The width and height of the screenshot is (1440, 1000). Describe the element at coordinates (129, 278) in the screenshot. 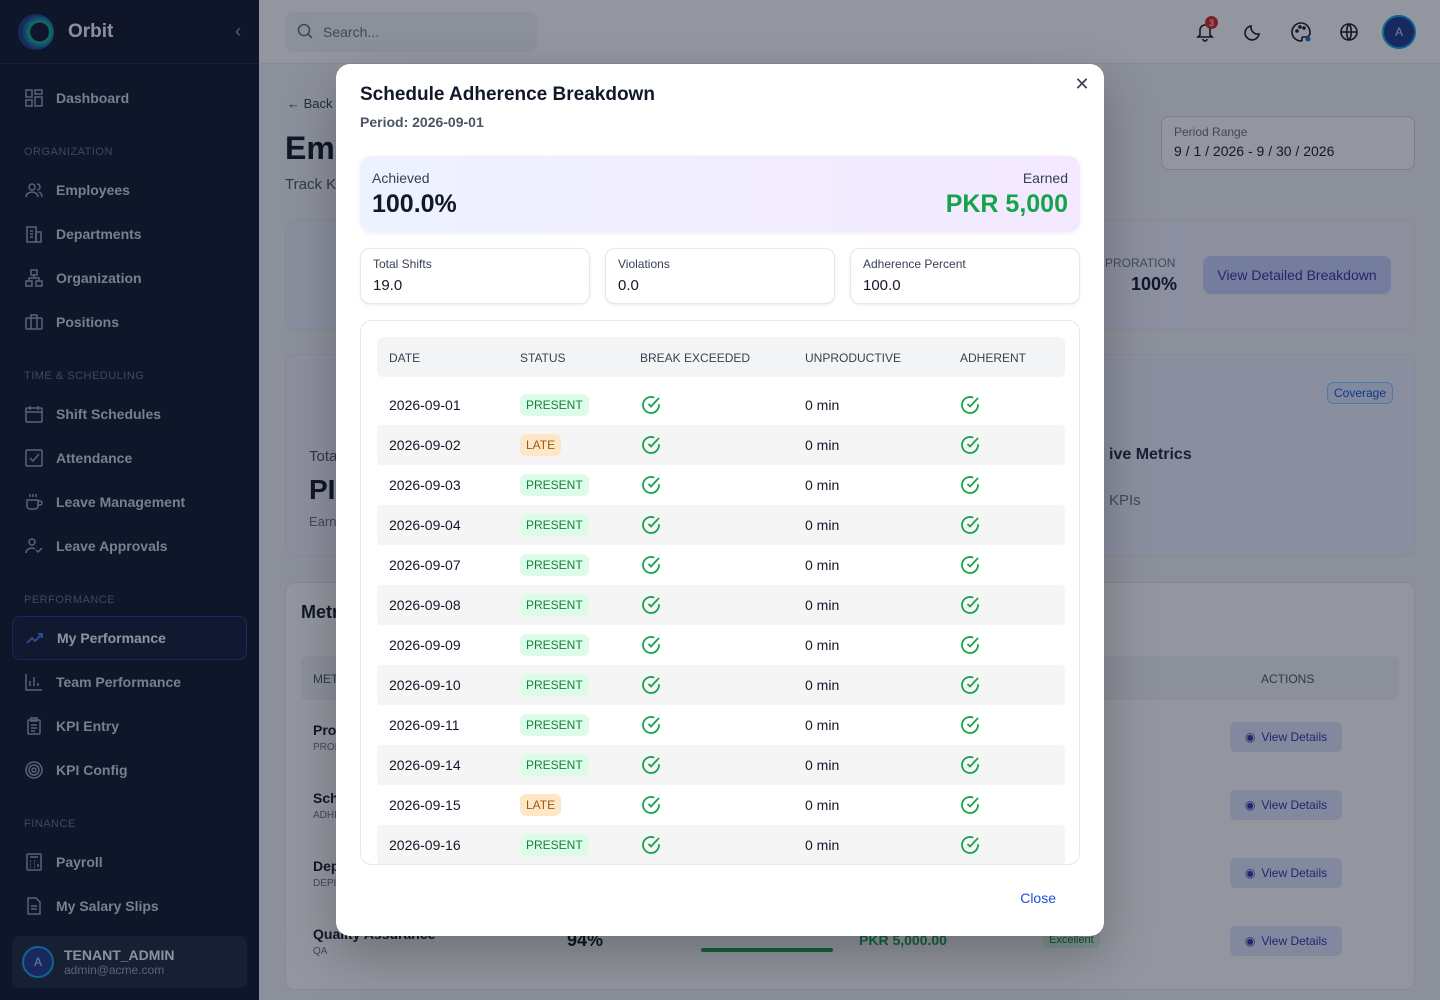

I see `sidebar-item-organization: Organization` at that location.